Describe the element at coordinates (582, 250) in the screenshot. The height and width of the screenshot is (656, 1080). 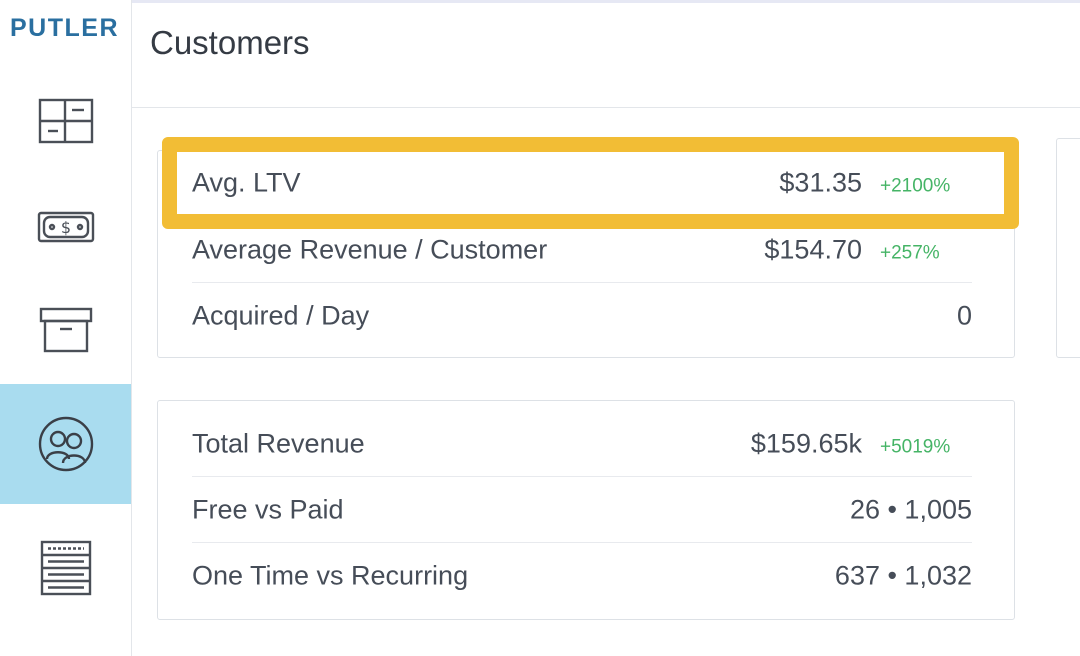
I see `metric-row-avg-revenue: Average Revenue / Customer $154.70 +257%` at that location.